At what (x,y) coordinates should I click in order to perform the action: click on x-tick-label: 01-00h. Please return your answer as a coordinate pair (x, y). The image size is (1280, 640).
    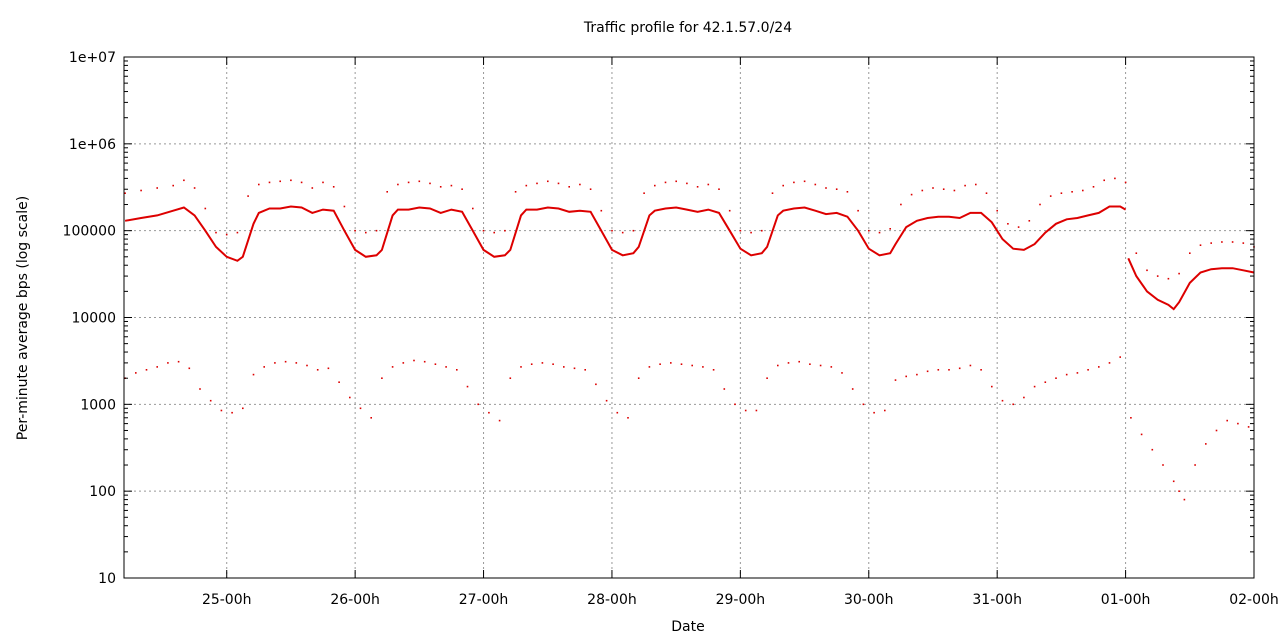
    Looking at the image, I should click on (1126, 600).